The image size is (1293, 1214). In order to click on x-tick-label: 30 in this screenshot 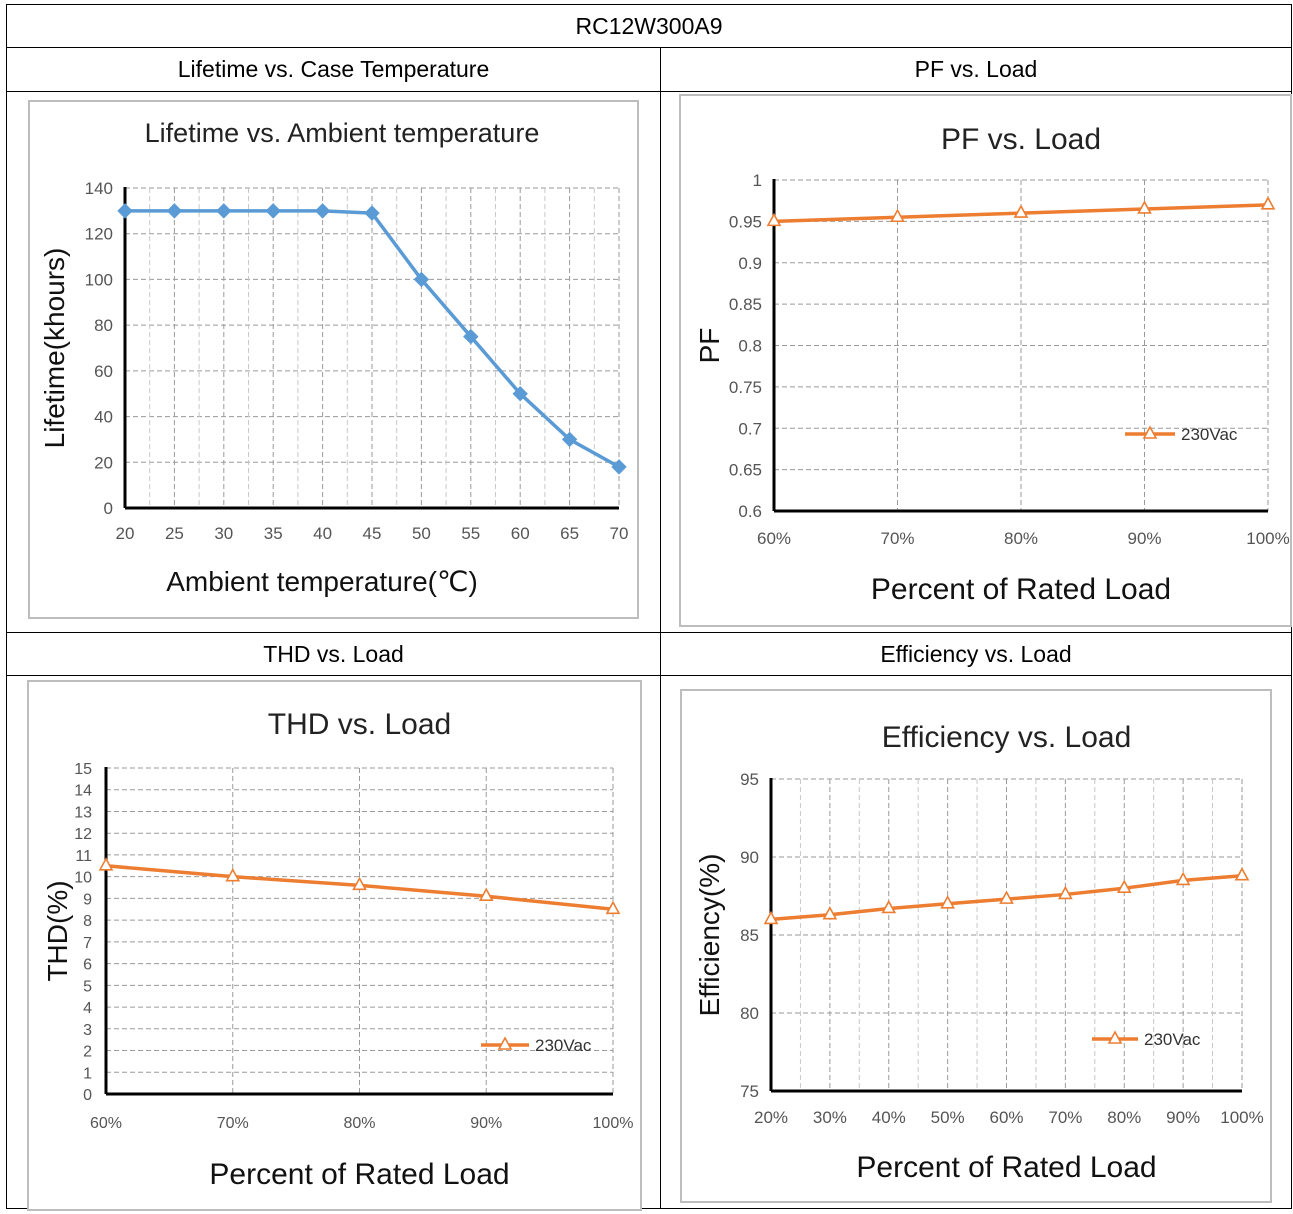, I will do `click(223, 533)`.